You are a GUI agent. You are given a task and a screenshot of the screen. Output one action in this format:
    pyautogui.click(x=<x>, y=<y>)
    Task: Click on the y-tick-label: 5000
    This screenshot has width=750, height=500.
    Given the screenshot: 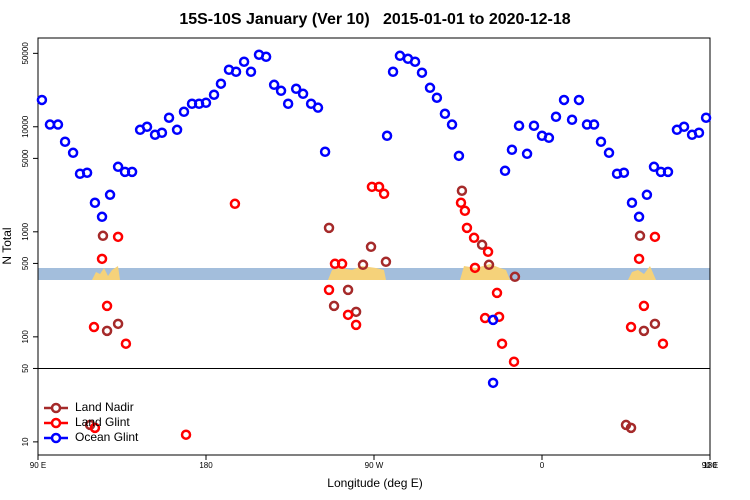 What is the action you would take?
    pyautogui.click(x=25, y=158)
    